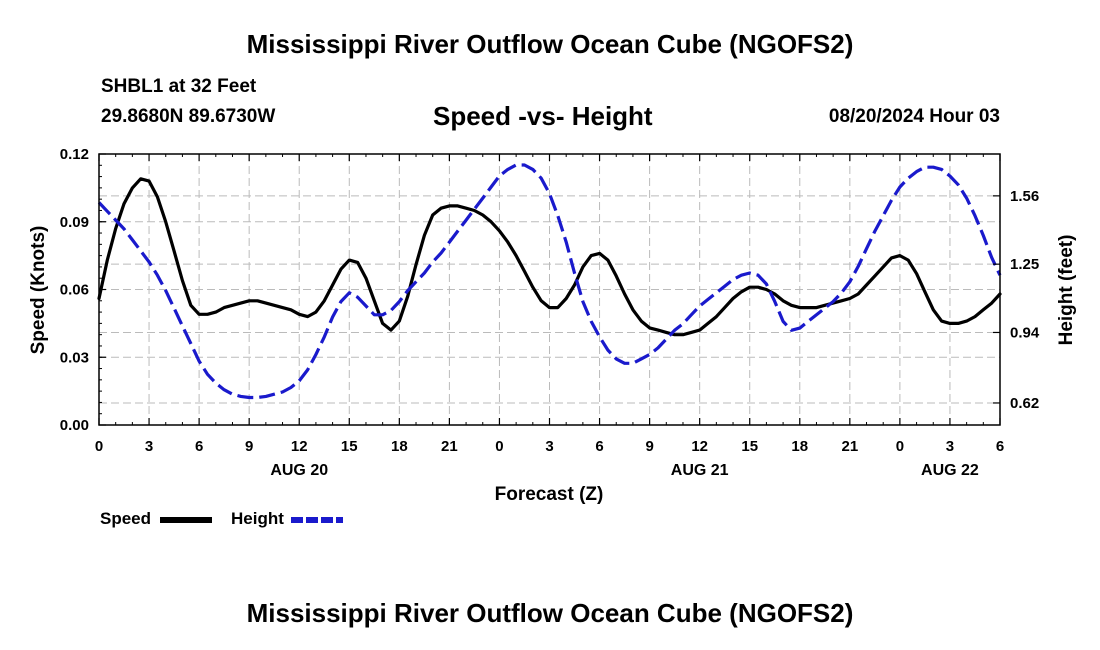 This screenshot has width=1100, height=650. Describe the element at coordinates (543, 116) in the screenshot. I see `chart-title: Speed -vs- Height` at that location.